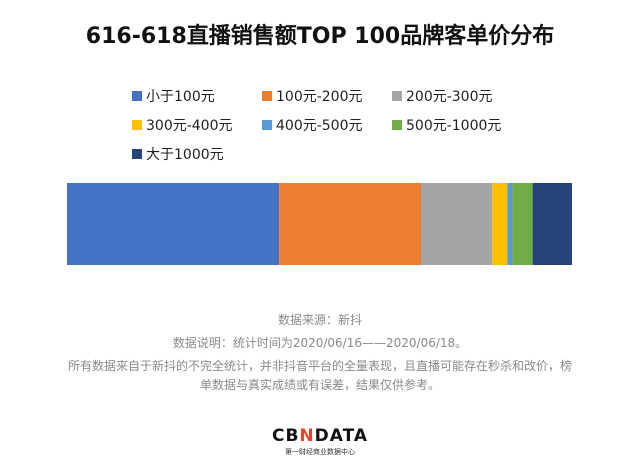 The image size is (640, 473). I want to click on legend-label: 大于1000元, so click(185, 155).